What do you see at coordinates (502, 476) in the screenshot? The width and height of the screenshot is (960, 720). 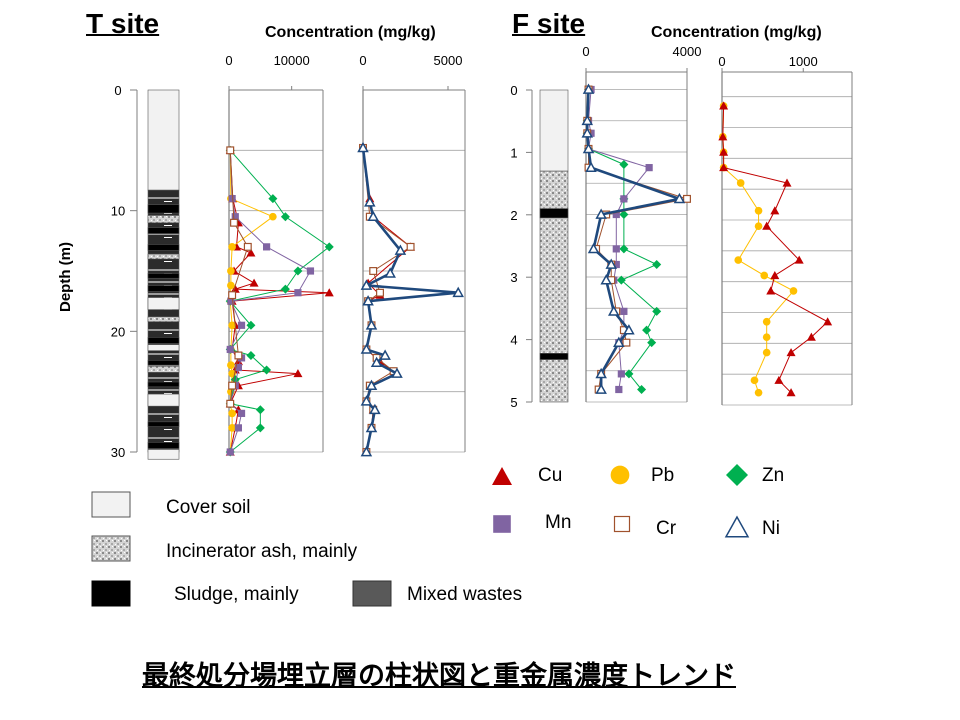 I see `legend-cu-marker` at bounding box center [502, 476].